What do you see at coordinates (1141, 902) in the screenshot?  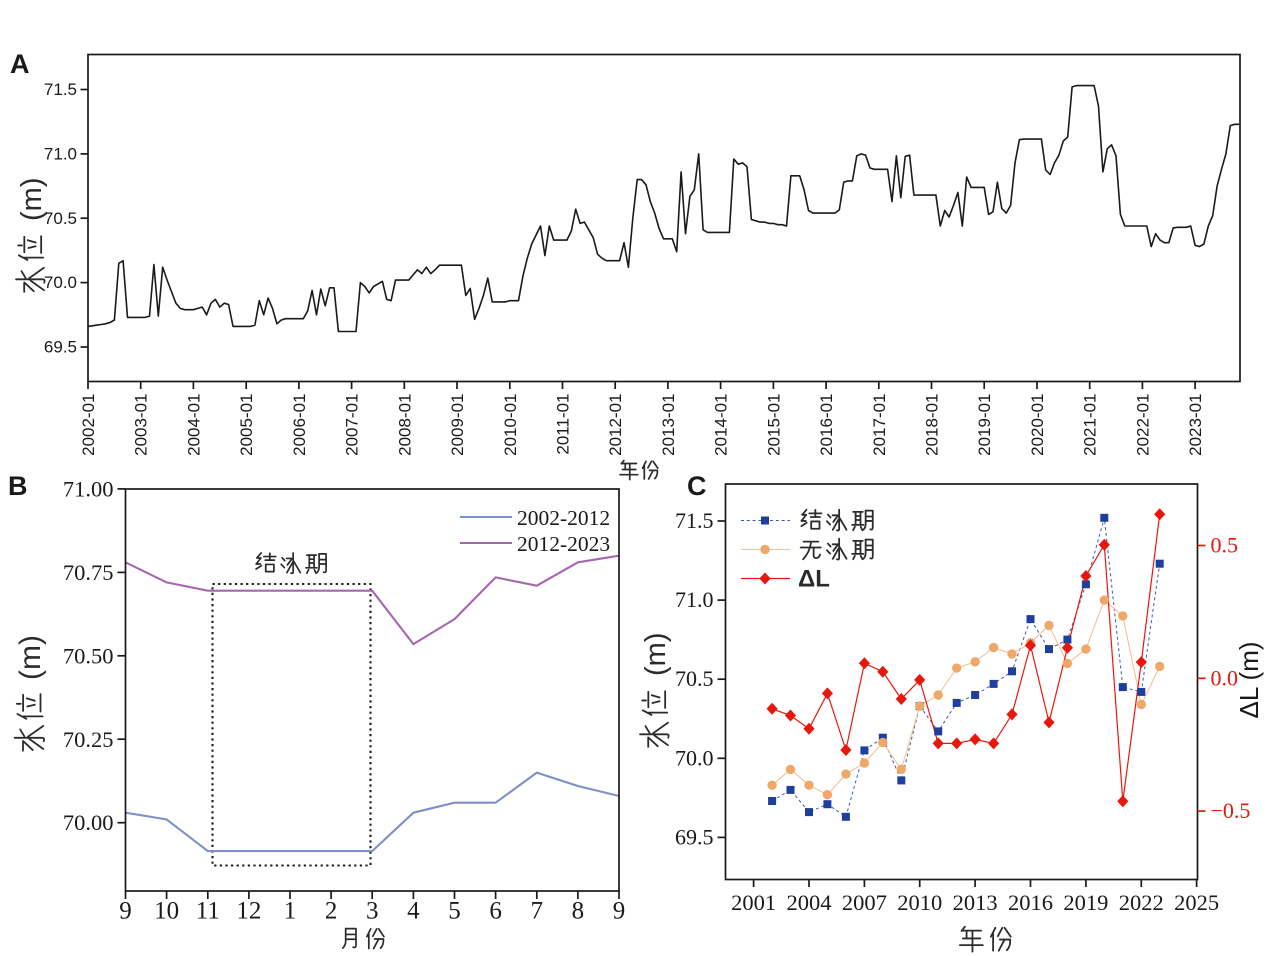 I see `svg-text: 2022` at bounding box center [1141, 902].